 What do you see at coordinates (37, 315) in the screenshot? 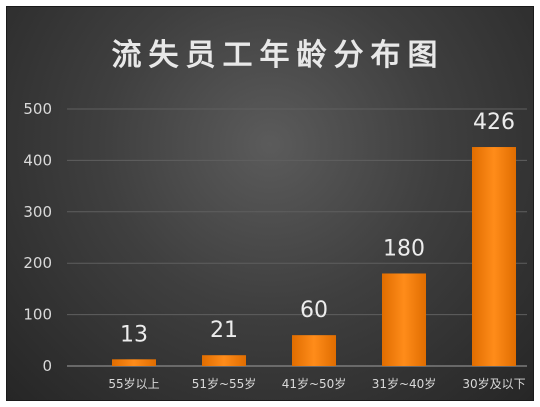
I see `y-tick-label: 100` at bounding box center [37, 315].